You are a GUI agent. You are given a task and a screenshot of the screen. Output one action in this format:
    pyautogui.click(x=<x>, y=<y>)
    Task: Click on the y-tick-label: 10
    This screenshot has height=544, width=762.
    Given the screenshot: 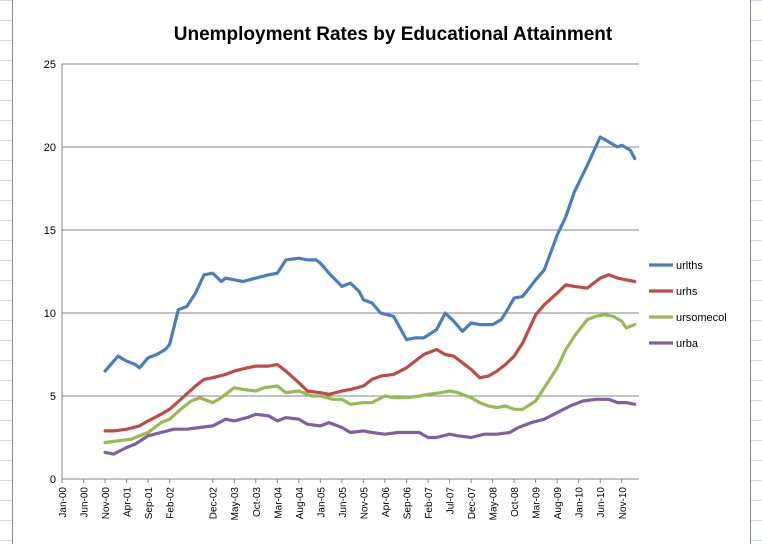 What is the action you would take?
    pyautogui.click(x=50, y=314)
    